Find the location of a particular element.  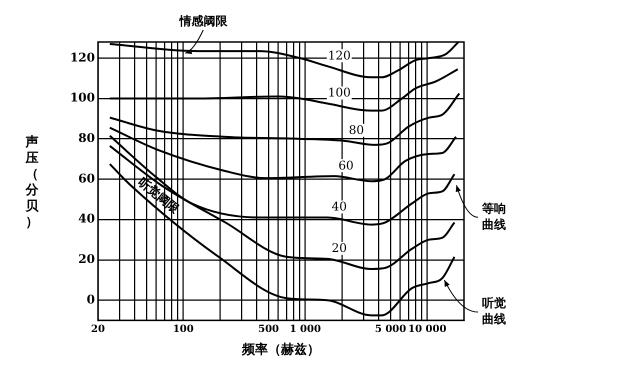

series-label: 100 is located at coordinates (339, 93).